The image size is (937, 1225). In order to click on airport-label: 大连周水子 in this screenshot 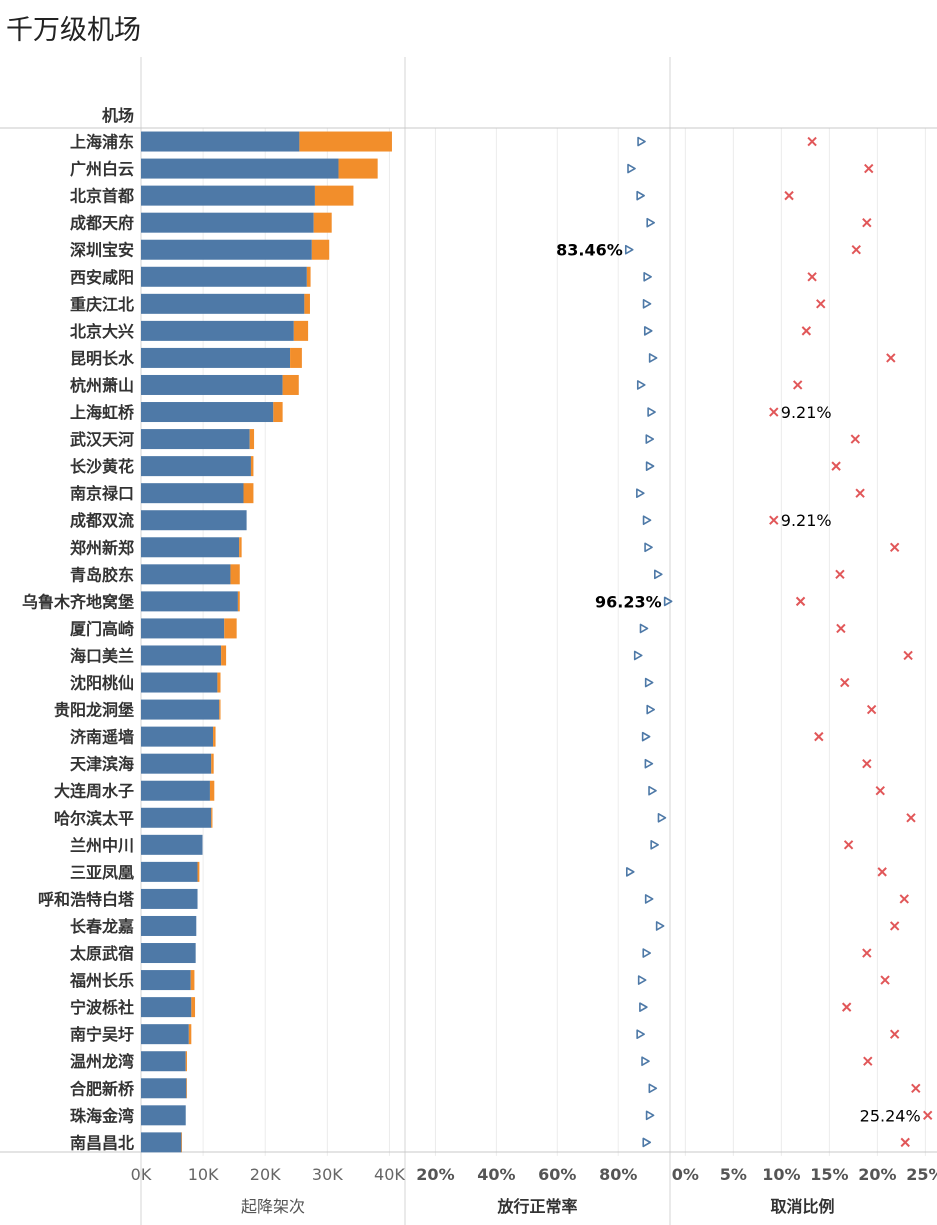, I will do `click(94, 791)`.